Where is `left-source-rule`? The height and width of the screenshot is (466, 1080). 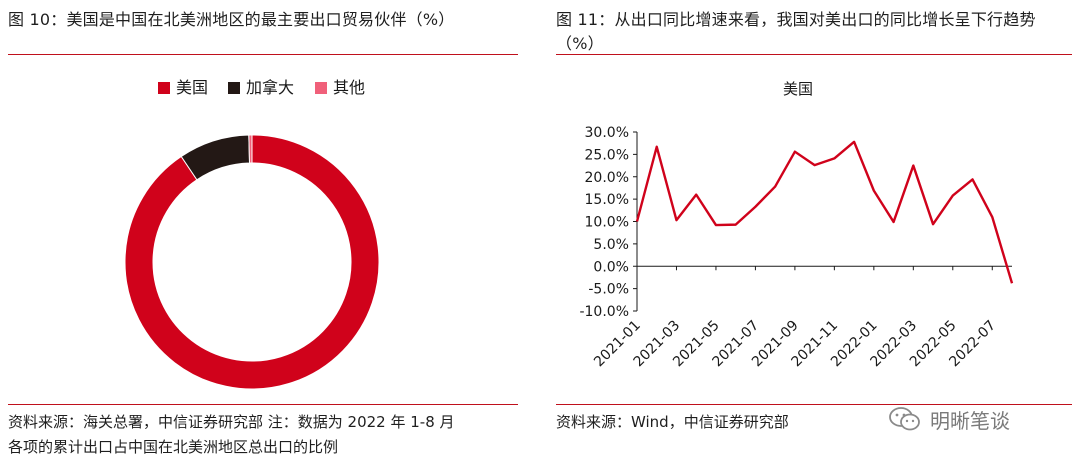
left-source-rule is located at coordinates (263, 404).